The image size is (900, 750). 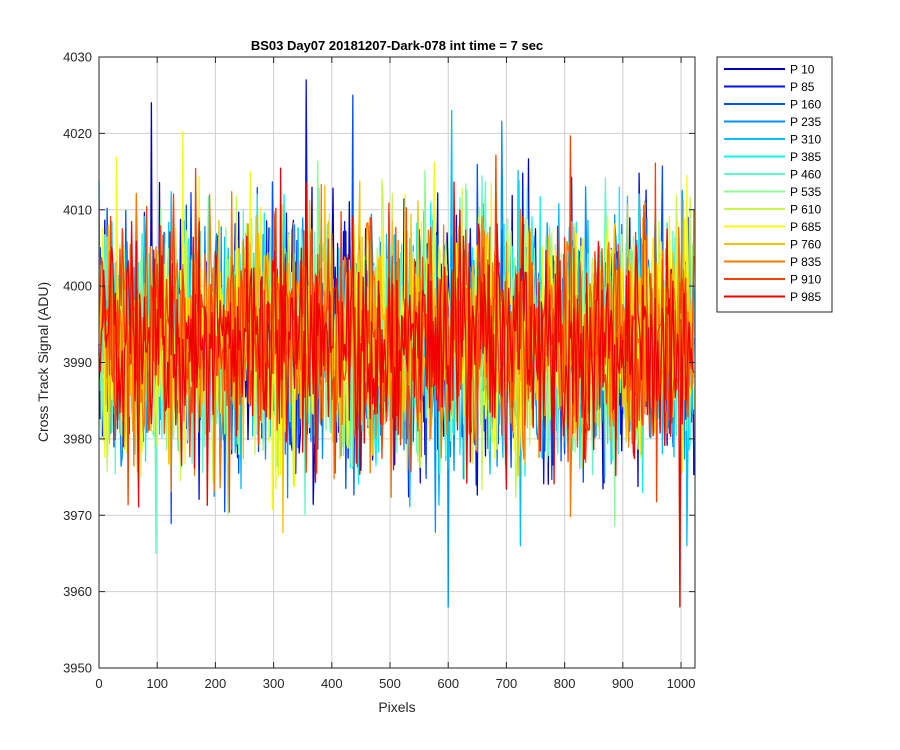 What do you see at coordinates (77, 133) in the screenshot?
I see `y-tick-label: 4020` at bounding box center [77, 133].